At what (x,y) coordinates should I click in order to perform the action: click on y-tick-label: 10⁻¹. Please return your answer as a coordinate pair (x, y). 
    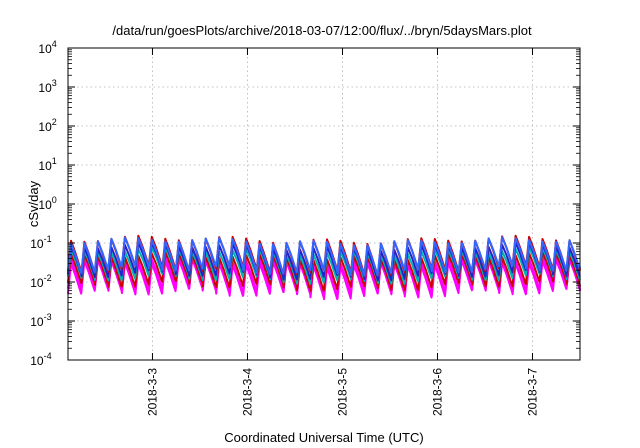
    Looking at the image, I should click on (40, 242).